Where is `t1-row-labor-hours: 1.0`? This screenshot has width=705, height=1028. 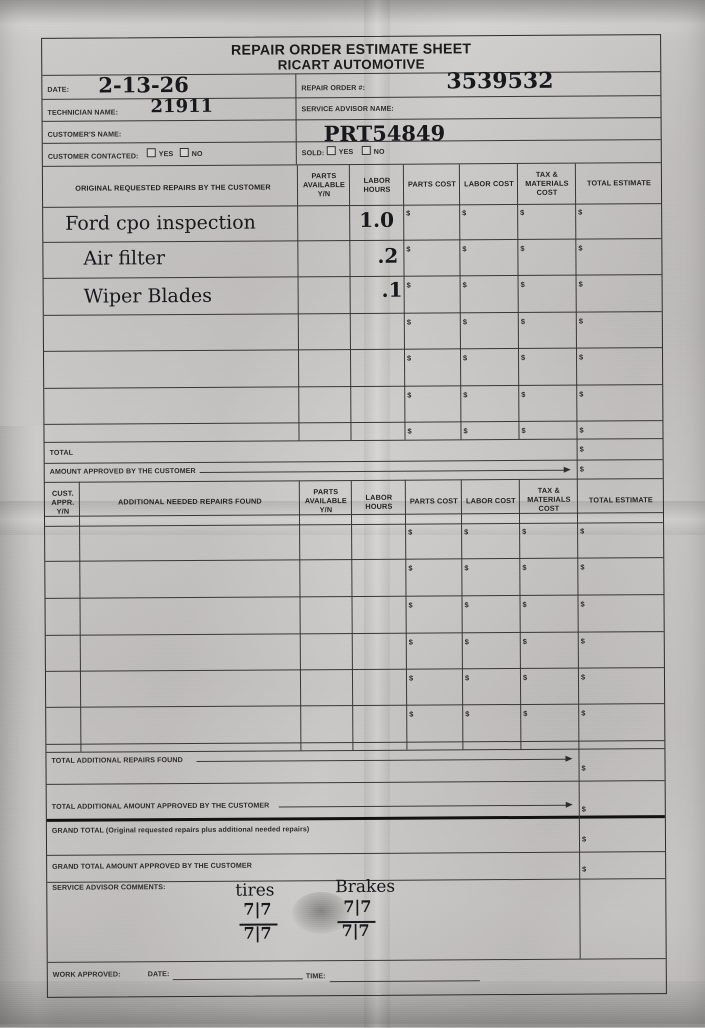 t1-row-labor-hours: 1.0 is located at coordinates (377, 219).